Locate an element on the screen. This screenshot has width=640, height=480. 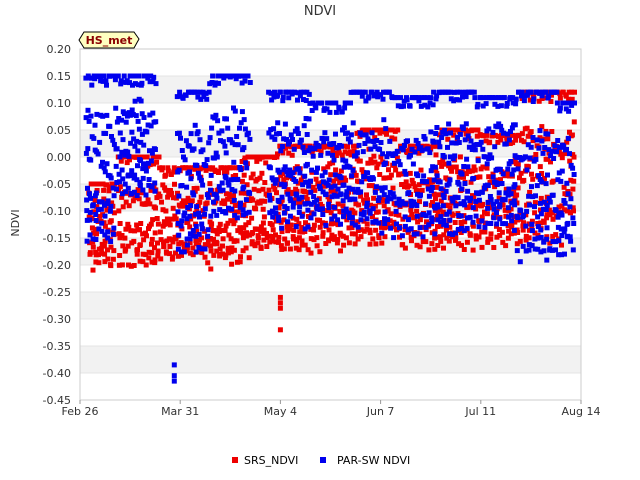
legend: SRS_NDVI PAR-SW NDVI is located at coordinates (321, 460).